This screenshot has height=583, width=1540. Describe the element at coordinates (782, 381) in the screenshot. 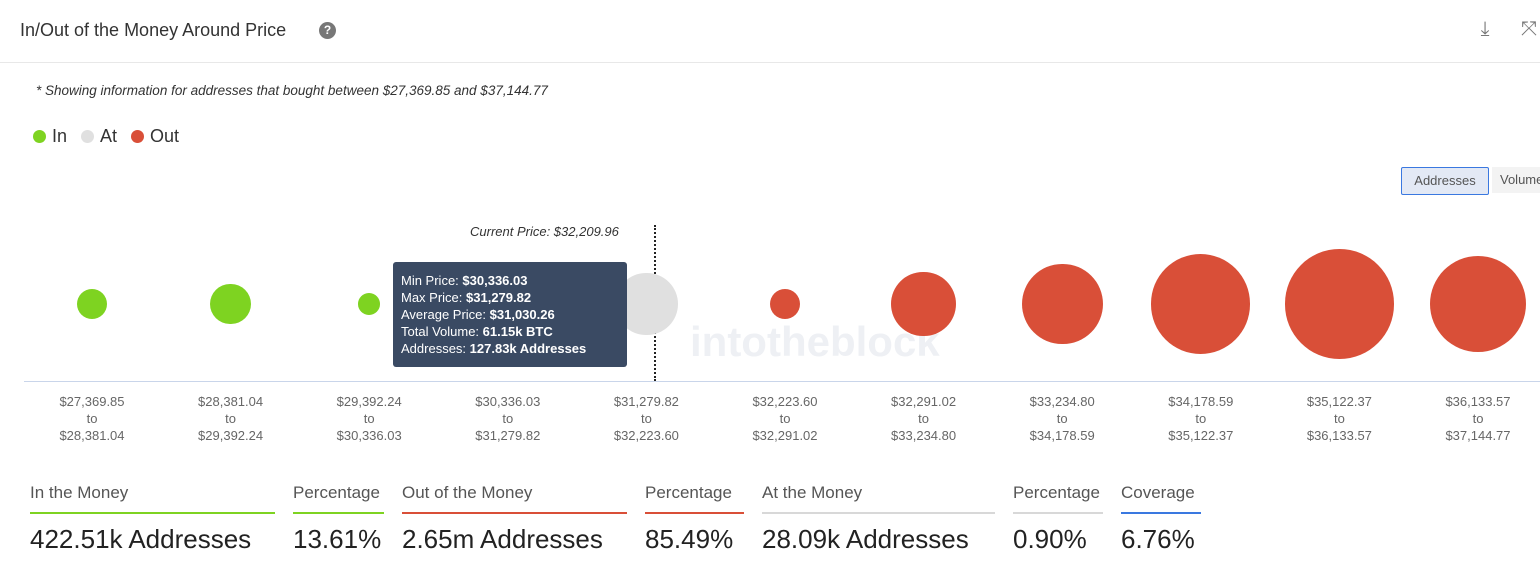

I see `x-axis` at that location.